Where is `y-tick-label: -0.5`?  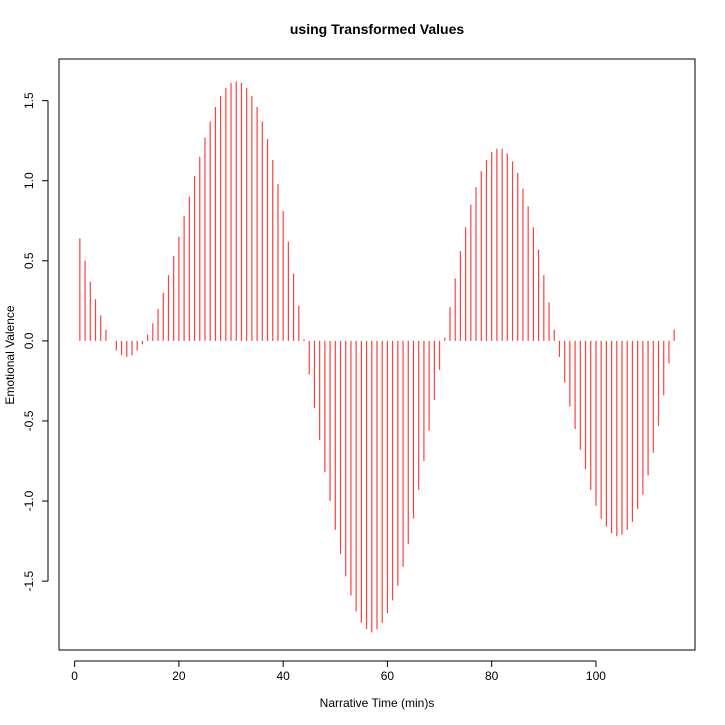
y-tick-label: -0.5 is located at coordinates (29, 420).